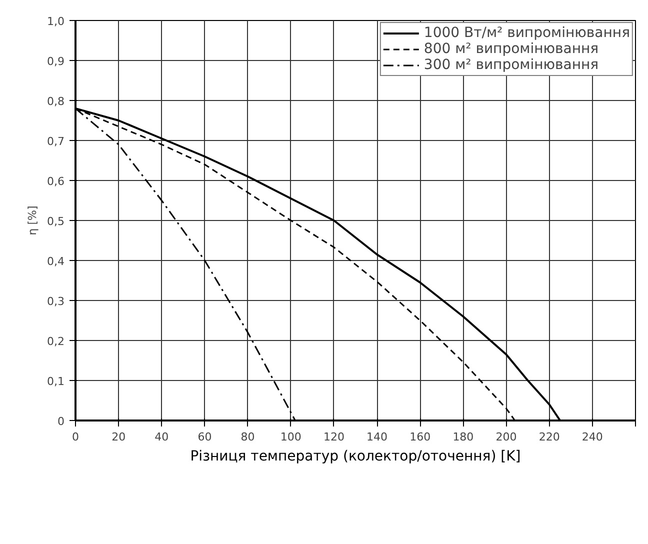 This screenshot has width=648, height=544. Describe the element at coordinates (506, 437) in the screenshot. I see `x-tick-label: 200` at that location.